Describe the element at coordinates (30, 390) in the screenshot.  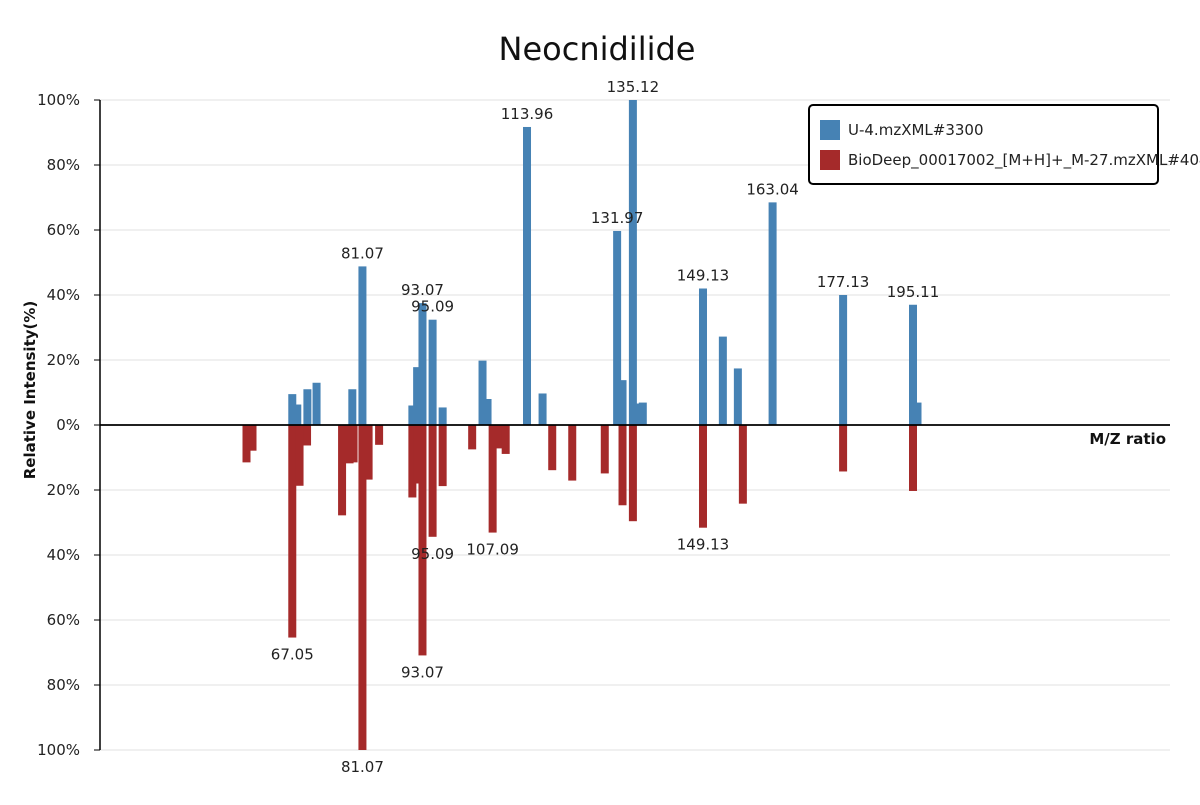
I see `y-axis-title: Relative Intensity(%)` at that location.